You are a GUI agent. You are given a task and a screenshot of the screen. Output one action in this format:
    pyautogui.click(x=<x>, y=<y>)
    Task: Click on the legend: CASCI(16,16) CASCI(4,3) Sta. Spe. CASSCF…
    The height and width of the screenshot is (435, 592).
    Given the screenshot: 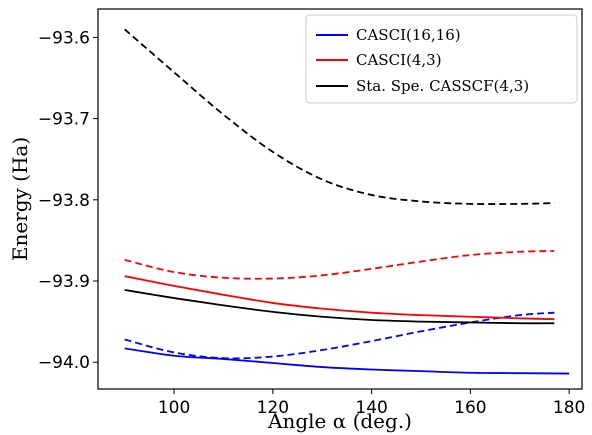 What is the action you would take?
    pyautogui.click(x=441, y=59)
    